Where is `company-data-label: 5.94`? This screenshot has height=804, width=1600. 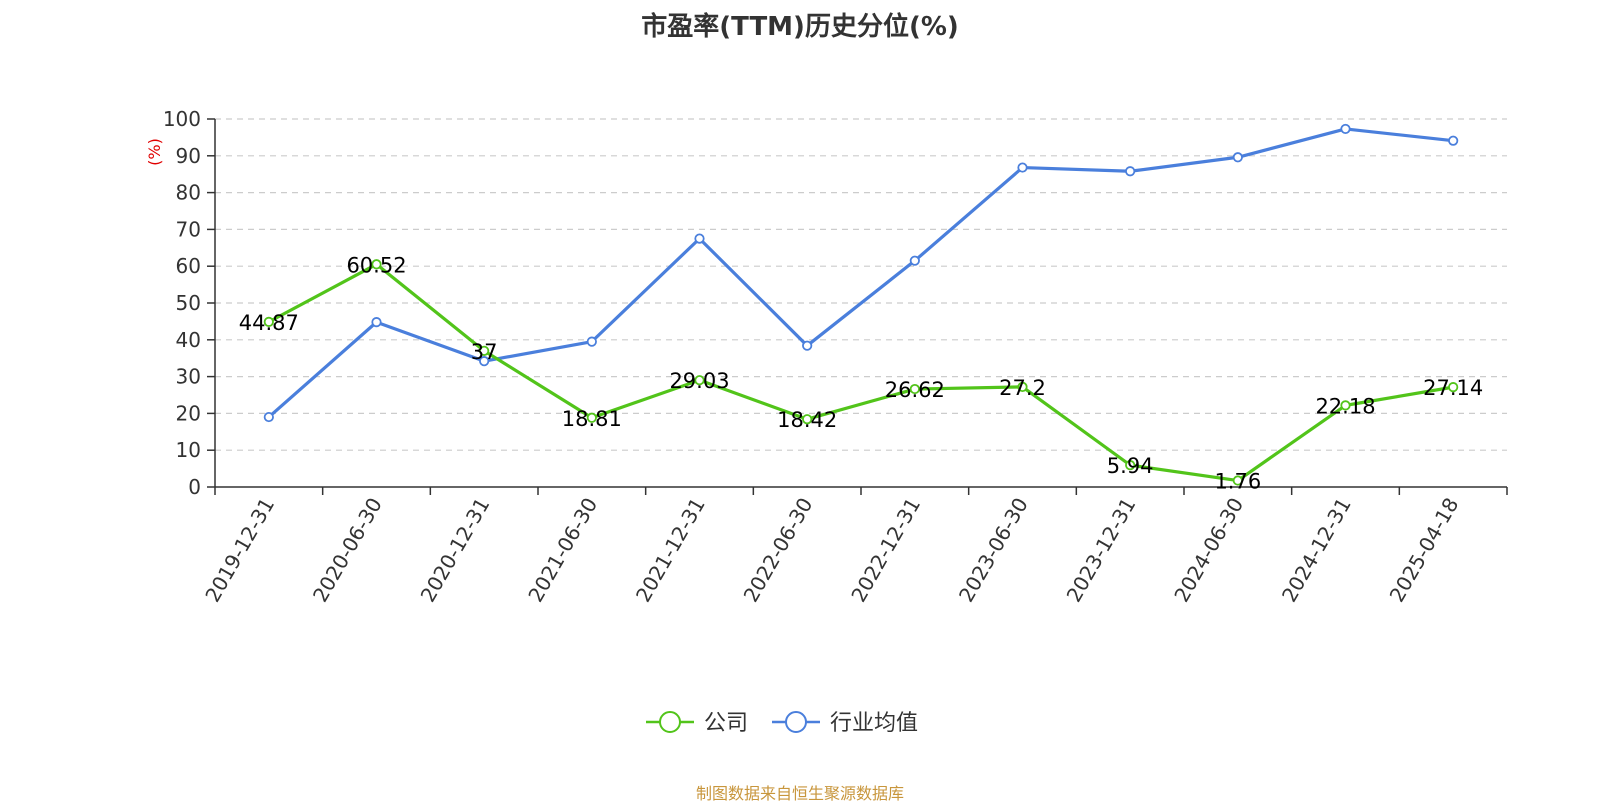
company-data-label: 5.94 is located at coordinates (1130, 466).